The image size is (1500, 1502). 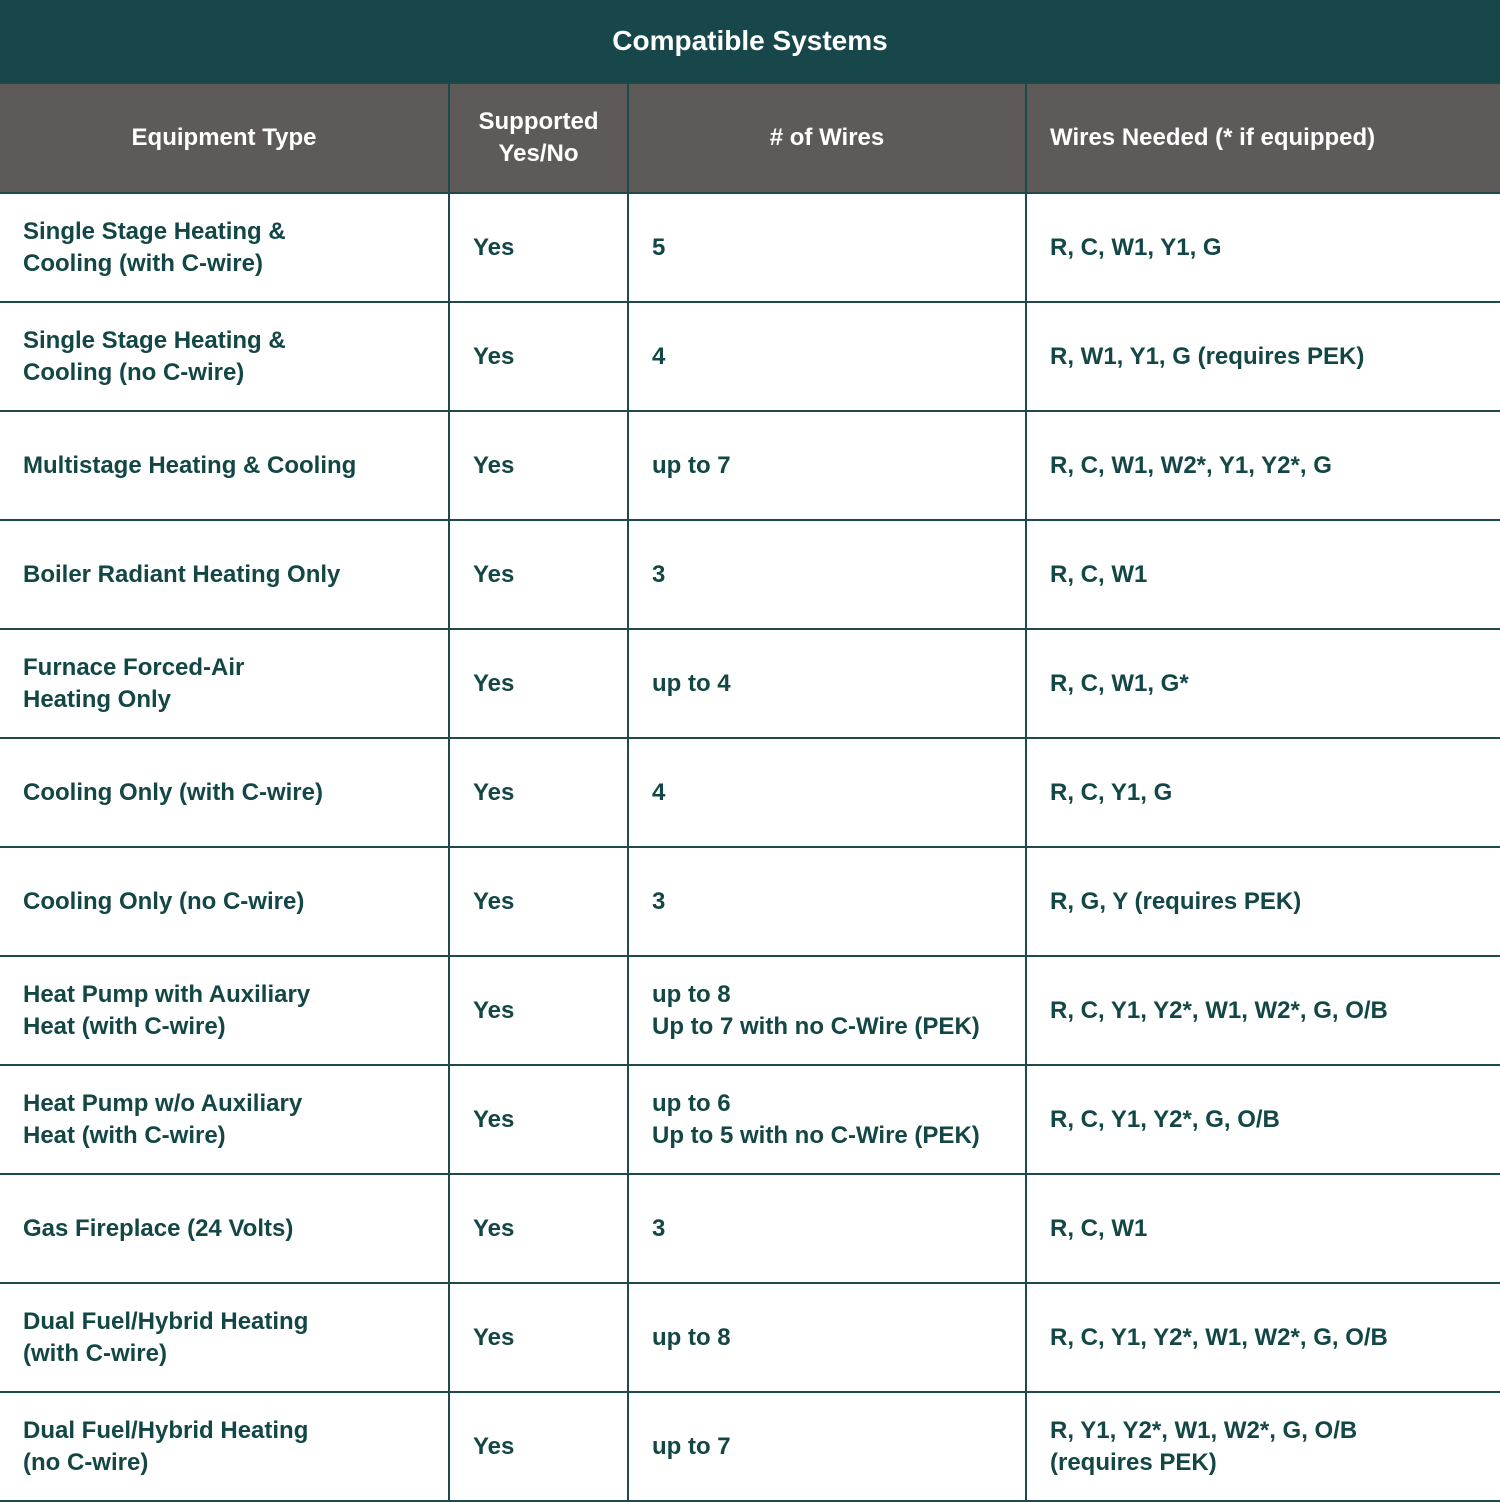 I want to click on equipment-type-cell: Dual Fuel/Hybrid Heating (with C-wire), so click(x=225, y=1337).